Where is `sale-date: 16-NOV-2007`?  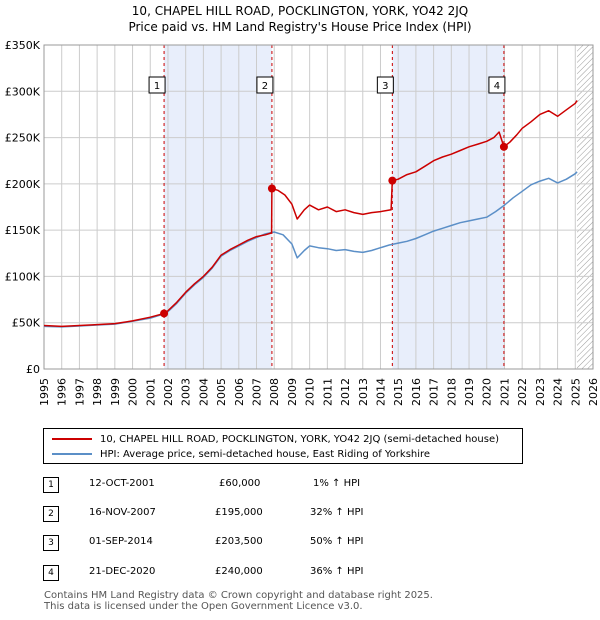 sale-date: 16-NOV-2007 is located at coordinates (122, 512).